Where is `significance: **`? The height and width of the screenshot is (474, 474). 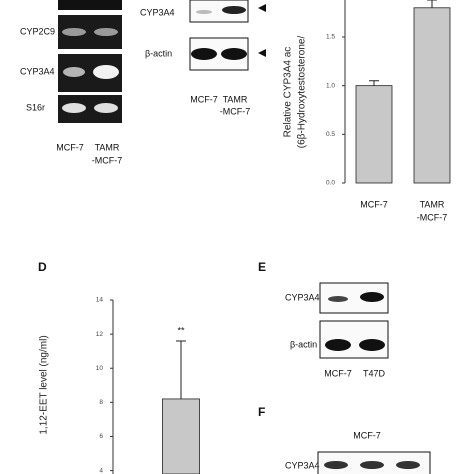 significance: ** is located at coordinates (181, 330).